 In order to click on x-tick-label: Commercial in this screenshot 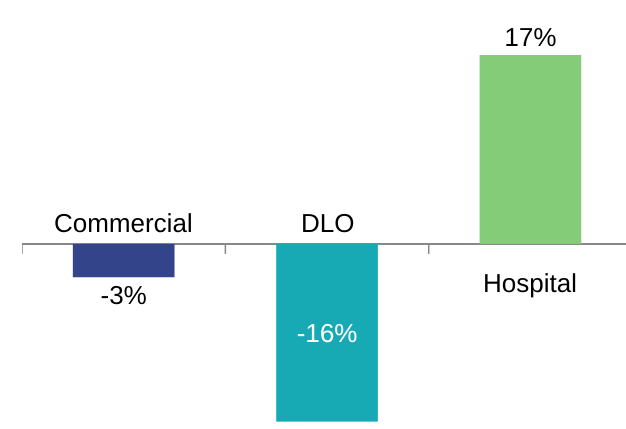, I will do `click(123, 223)`.